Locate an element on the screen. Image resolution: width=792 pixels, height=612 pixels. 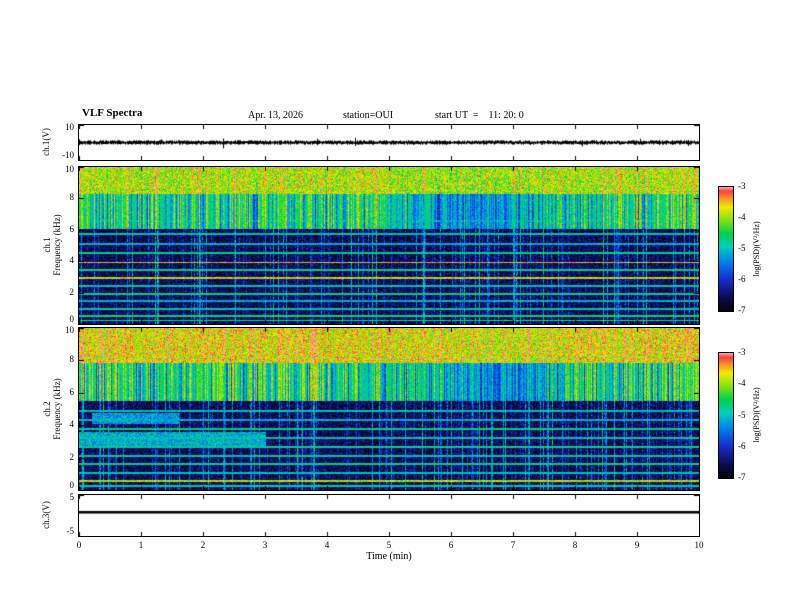
ch1-frequency-axis-label-channel: ch.1 is located at coordinates (47, 245).